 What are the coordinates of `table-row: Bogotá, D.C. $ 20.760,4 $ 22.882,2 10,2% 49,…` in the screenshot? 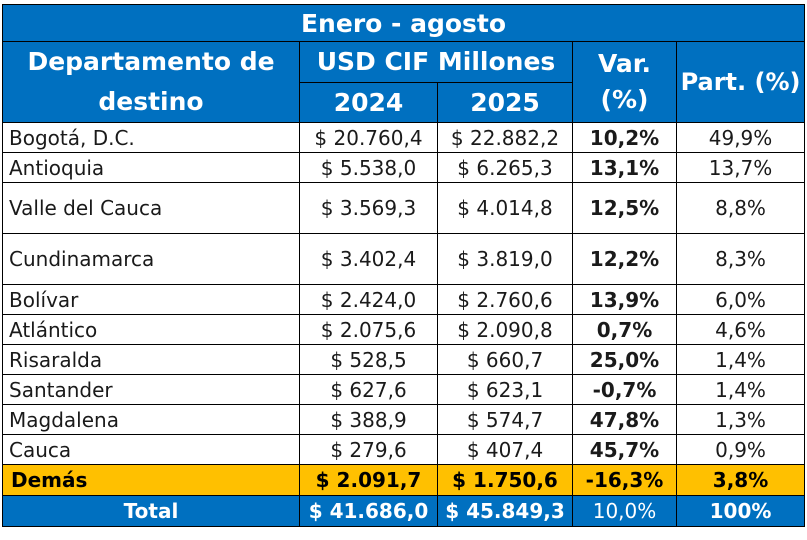 It's located at (404, 137).